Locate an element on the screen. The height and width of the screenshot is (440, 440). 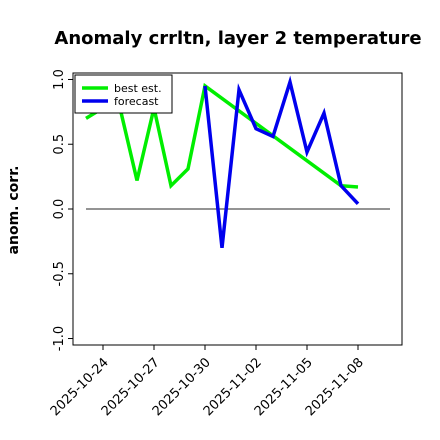
legend: best est. forecast is located at coordinates (123, 94).